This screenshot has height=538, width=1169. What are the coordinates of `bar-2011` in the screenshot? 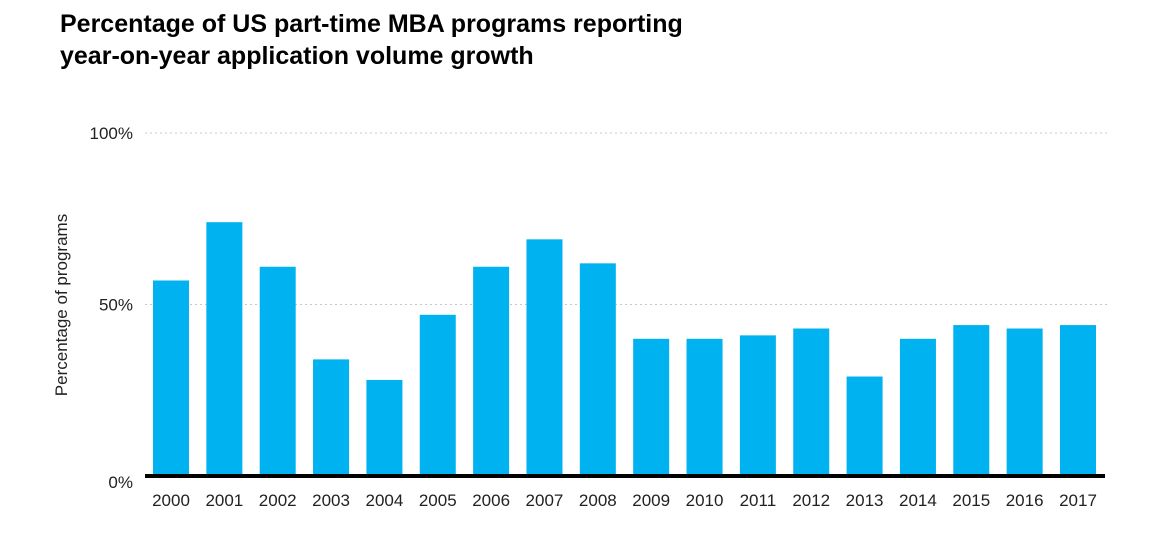 It's located at (757, 405).